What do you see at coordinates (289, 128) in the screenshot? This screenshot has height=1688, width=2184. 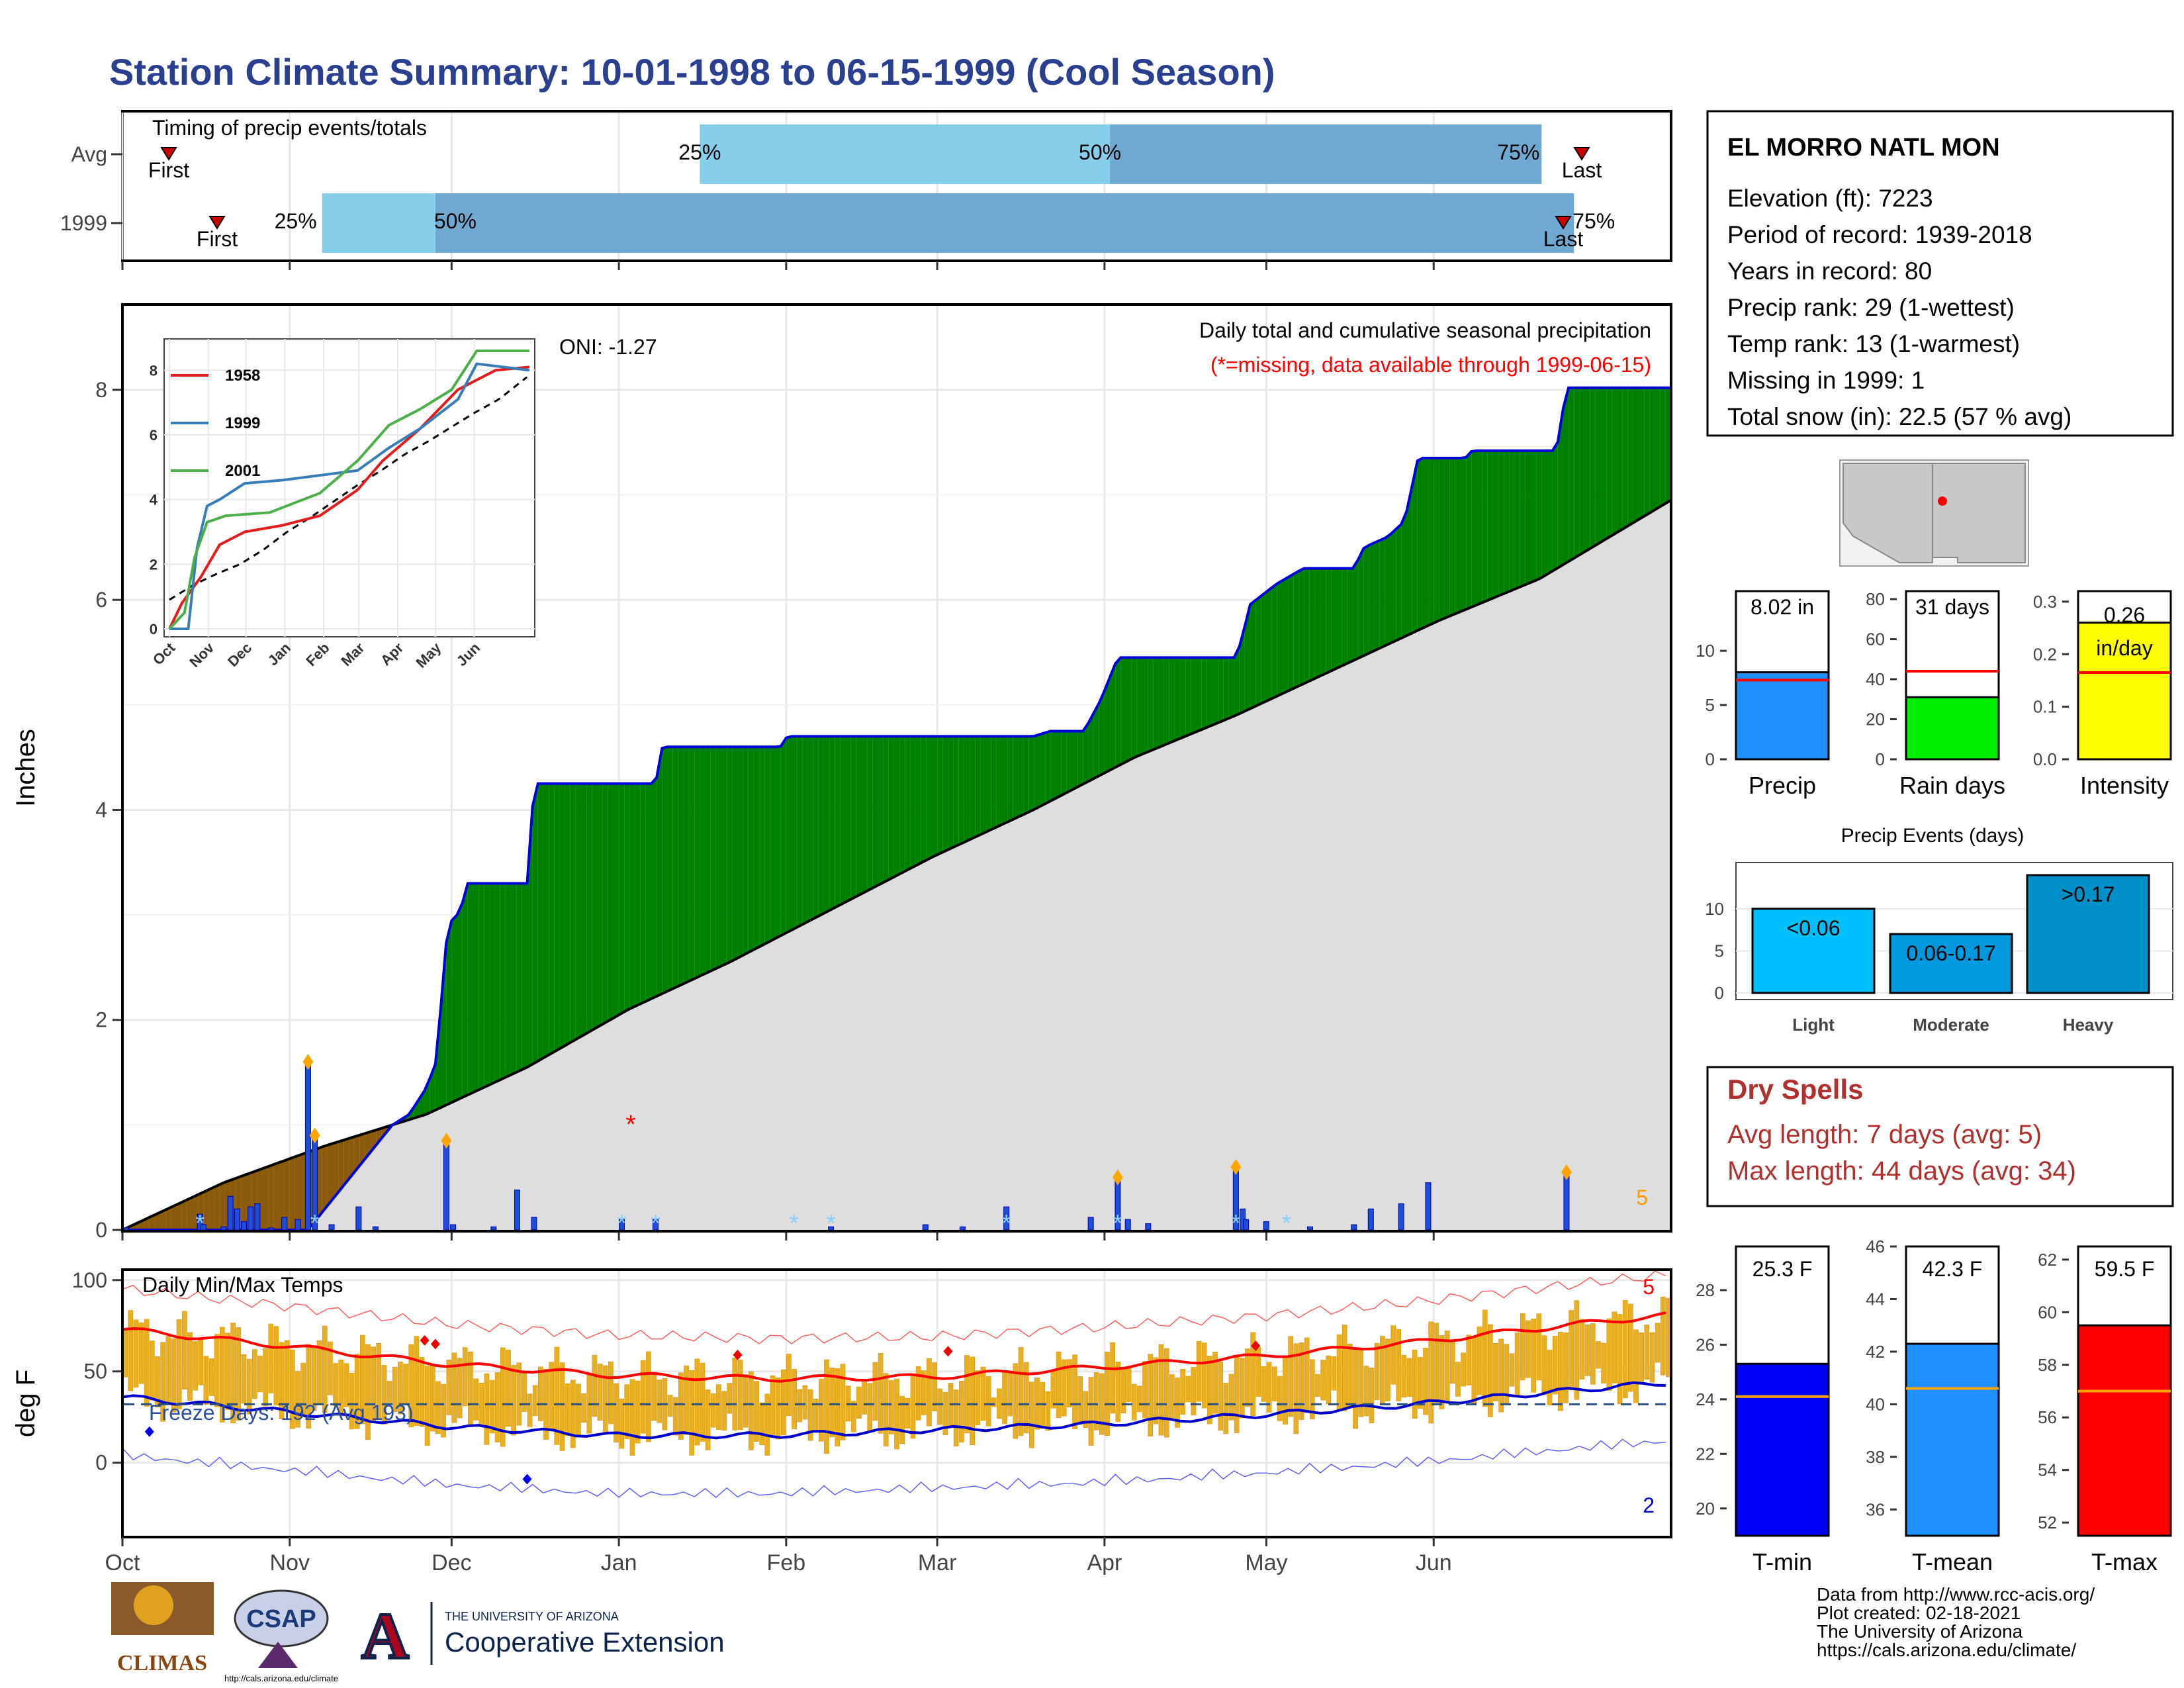 I see `timing-label: Timing of precip events/totals` at bounding box center [289, 128].